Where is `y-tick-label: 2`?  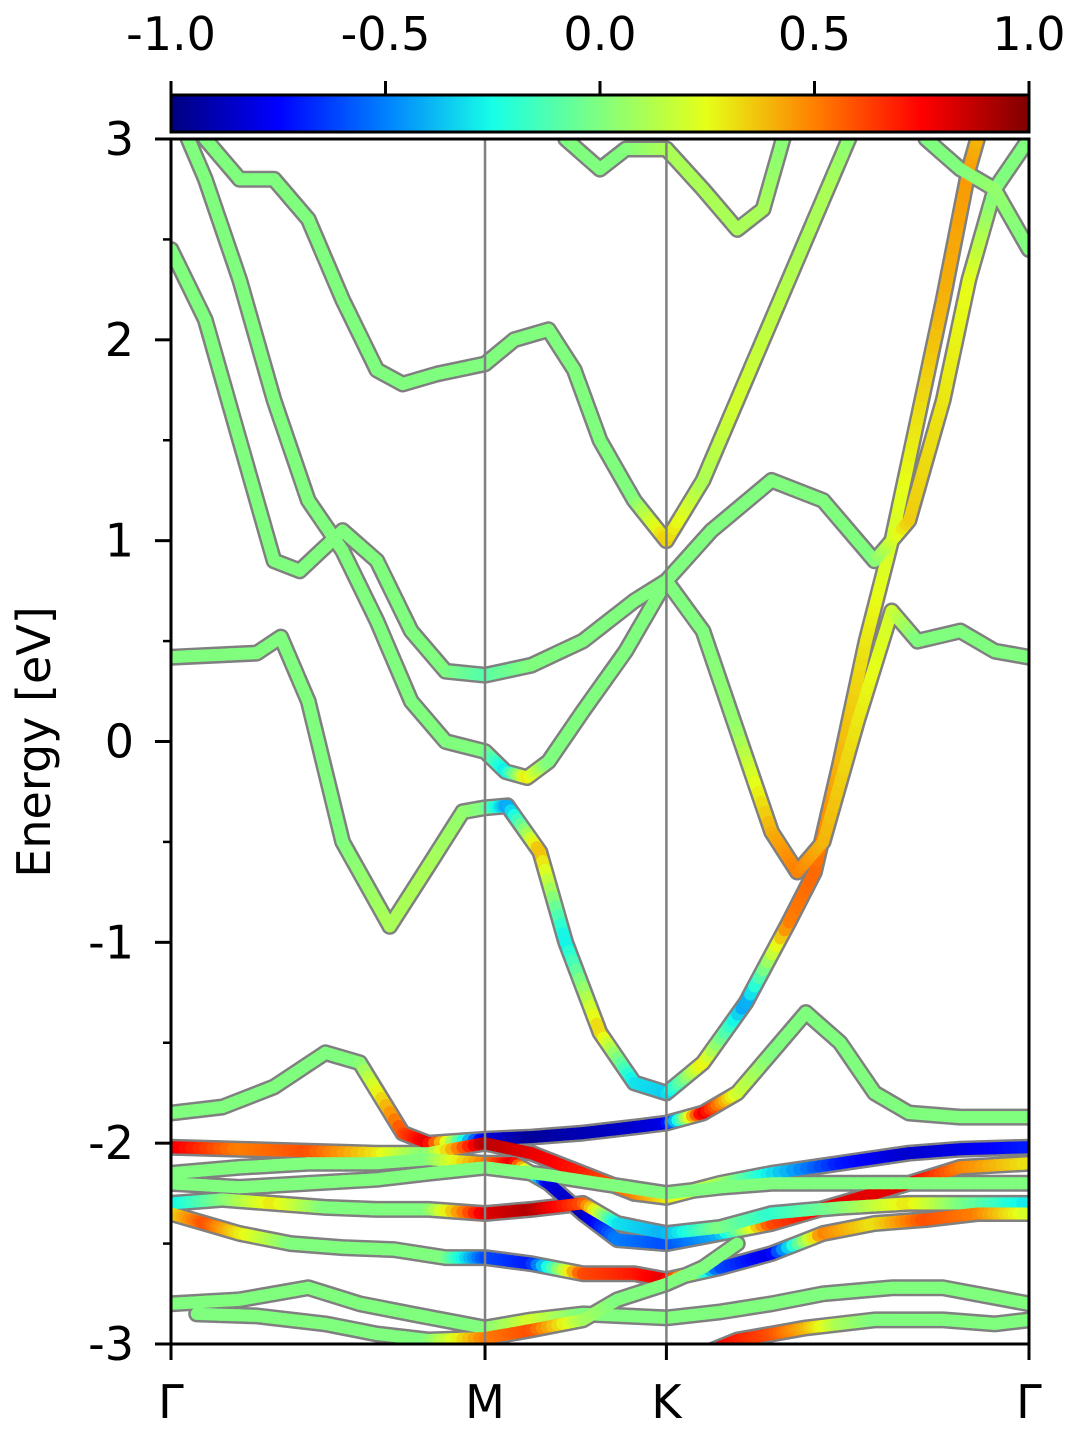
y-tick-label: 2 is located at coordinates (119, 340).